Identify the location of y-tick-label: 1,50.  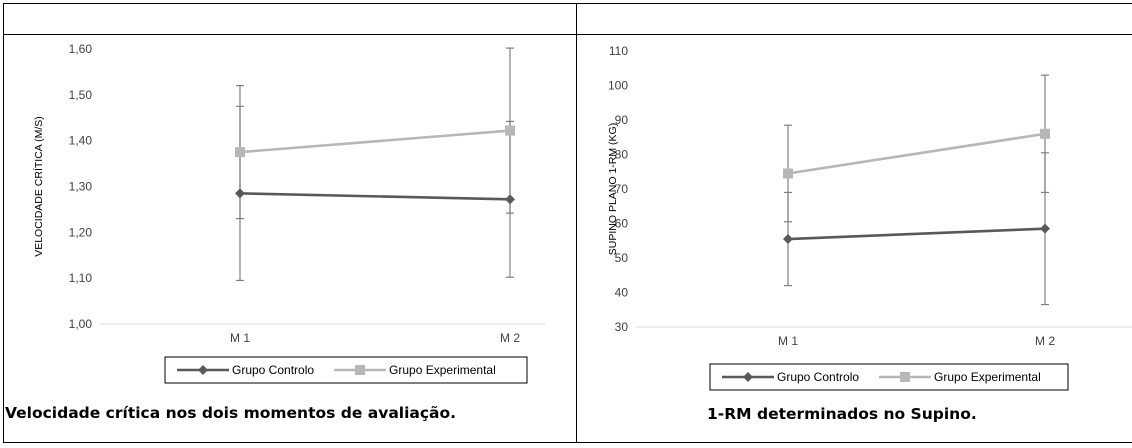
(81, 95).